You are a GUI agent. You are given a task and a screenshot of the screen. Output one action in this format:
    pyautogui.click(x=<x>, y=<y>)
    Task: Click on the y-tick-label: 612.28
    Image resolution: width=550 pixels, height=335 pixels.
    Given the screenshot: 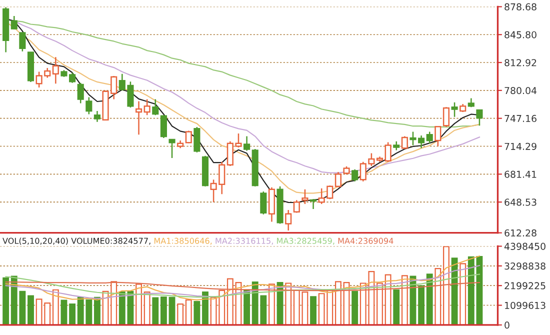 What is the action you would take?
    pyautogui.click(x=520, y=233)
    